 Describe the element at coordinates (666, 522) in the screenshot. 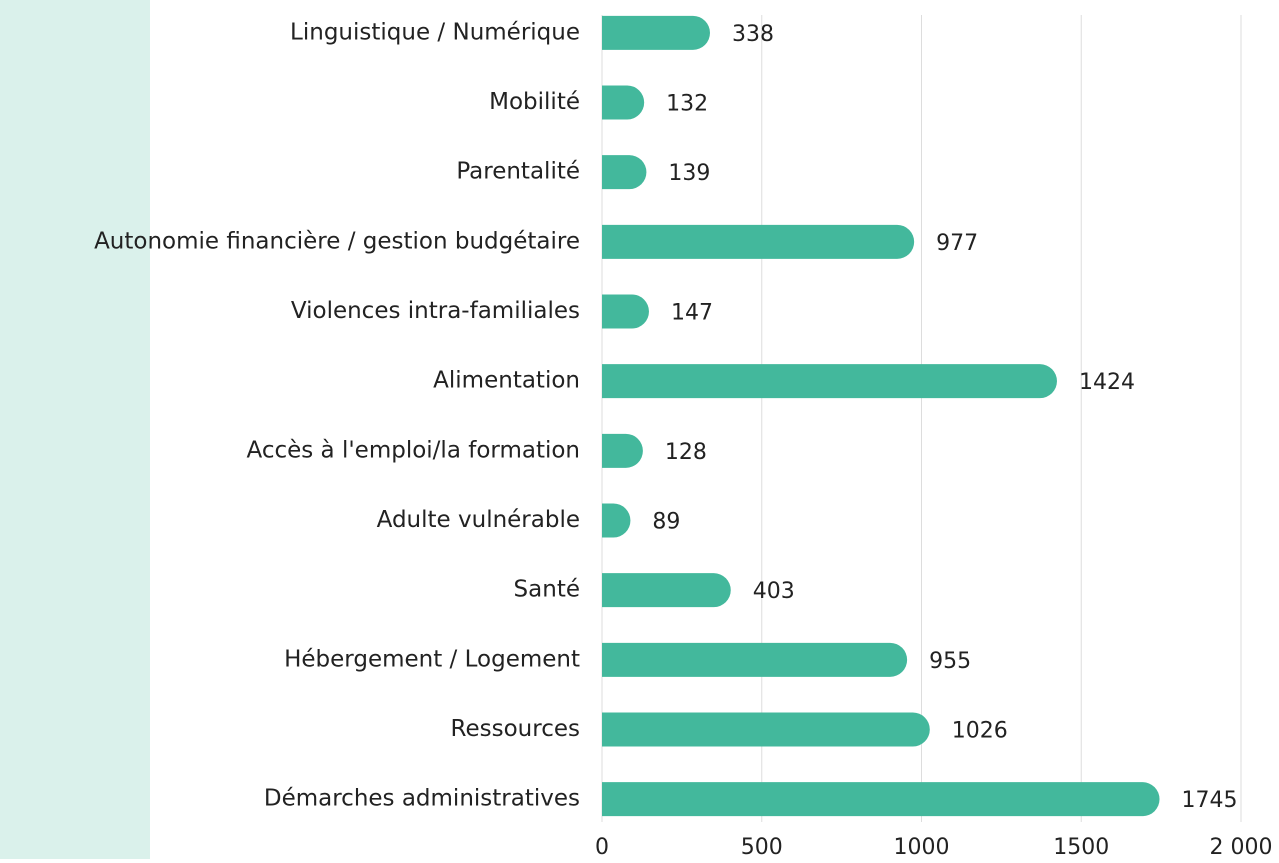

I see `value-label: 89` at that location.